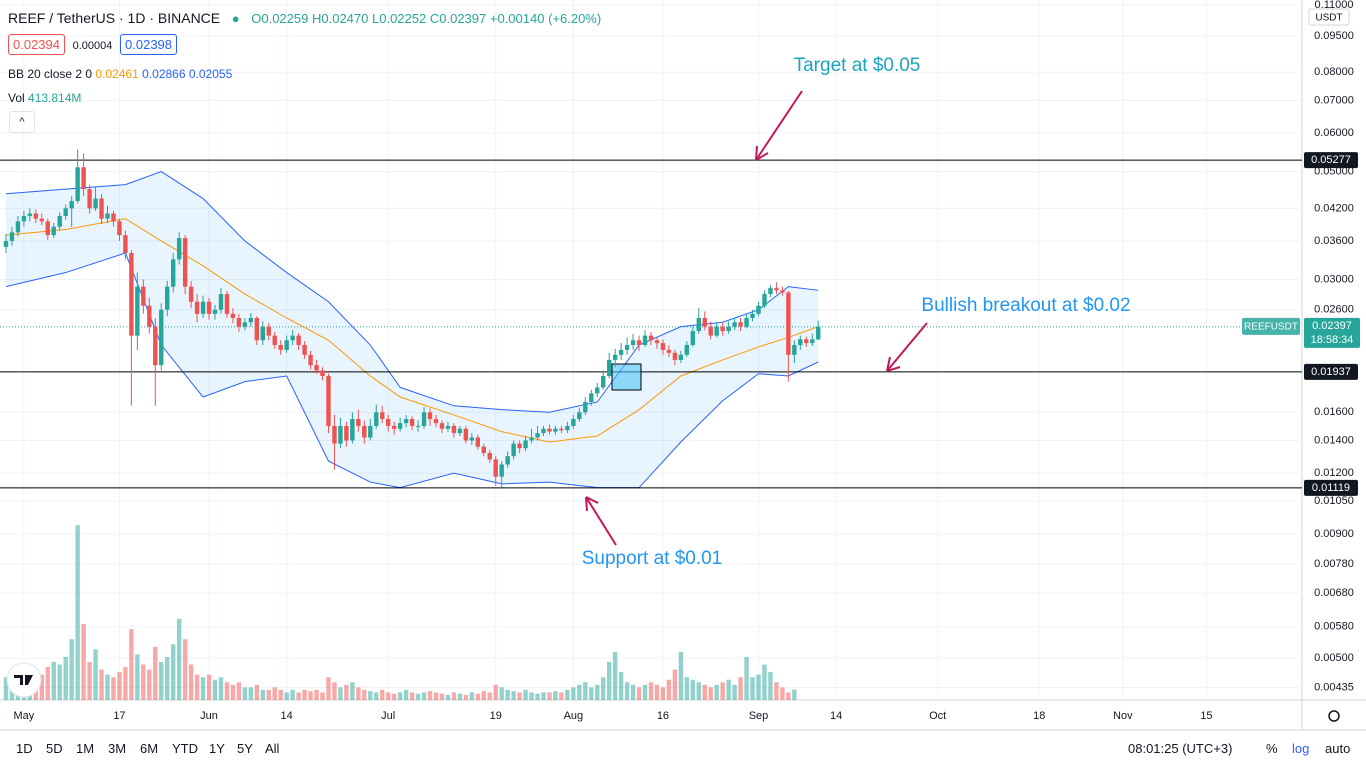 The height and width of the screenshot is (768, 1366). What do you see at coordinates (185, 748) in the screenshot?
I see `range-button: YTD` at bounding box center [185, 748].